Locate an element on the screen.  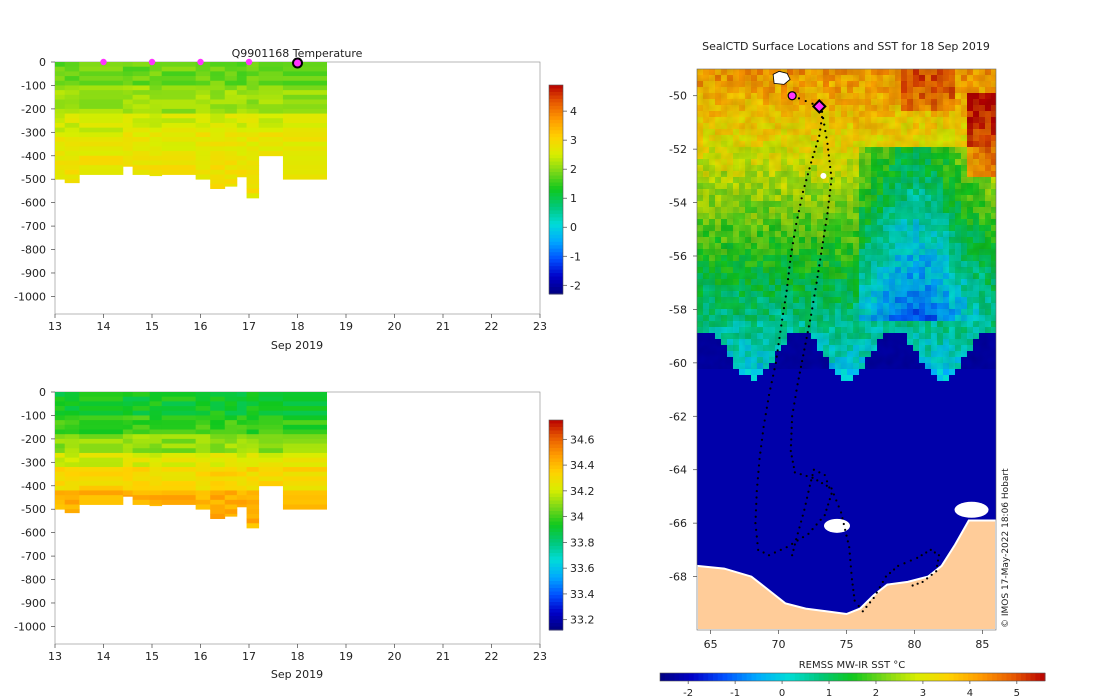
x-tick-label: 15 is located at coordinates (152, 656).